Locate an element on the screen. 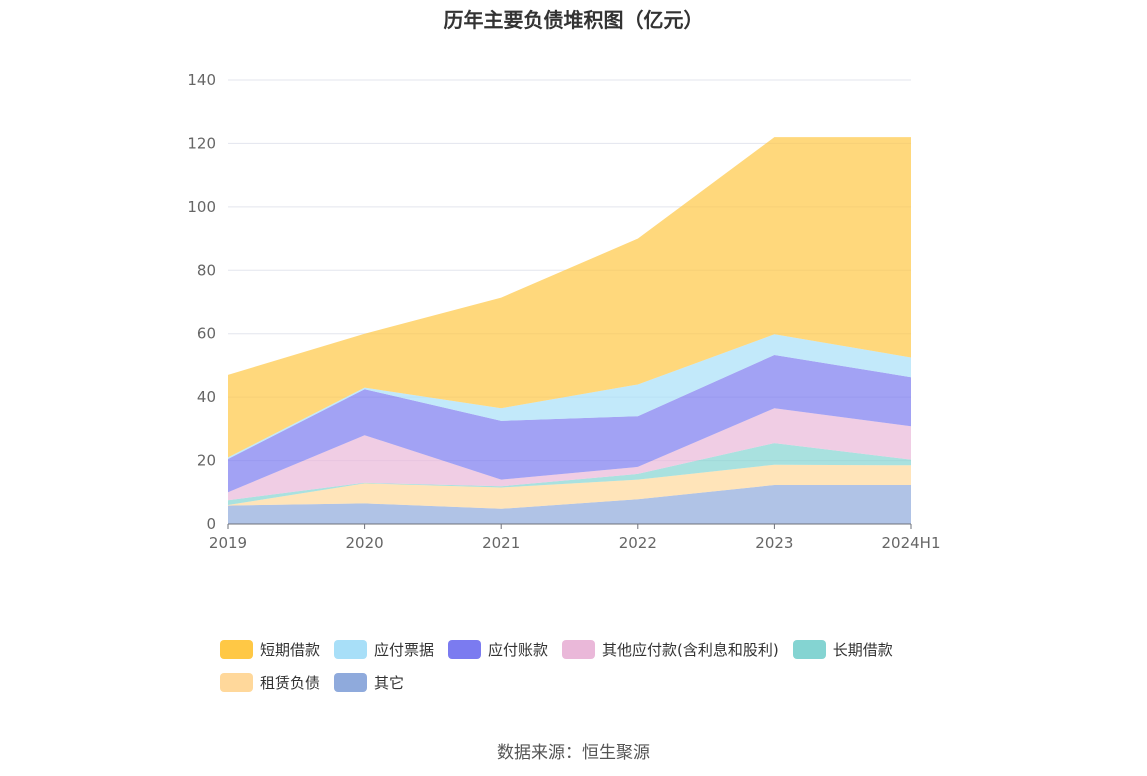 The width and height of the screenshot is (1147, 776). y-tick-label: 140 is located at coordinates (201, 80).